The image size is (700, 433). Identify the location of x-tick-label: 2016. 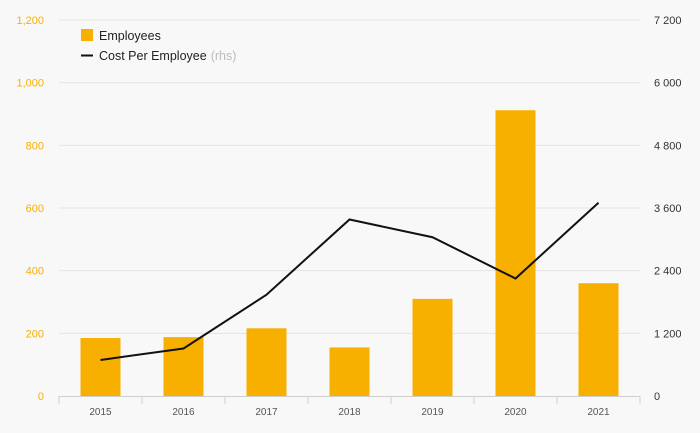
(183, 412).